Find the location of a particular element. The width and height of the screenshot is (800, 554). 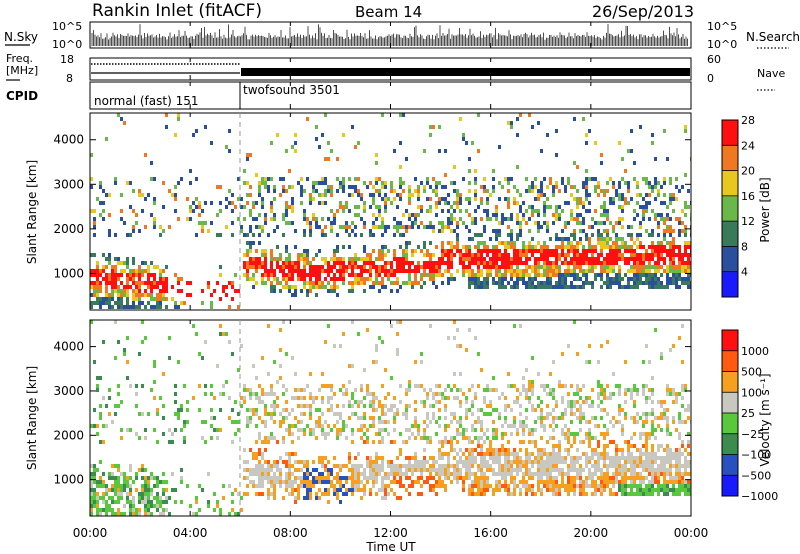

nsky-label: N.Sky is located at coordinates (21, 37).